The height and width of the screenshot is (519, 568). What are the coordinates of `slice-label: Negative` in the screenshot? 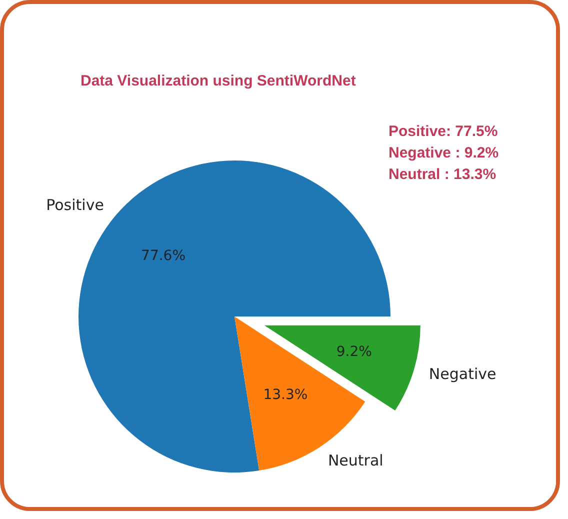 It's located at (462, 374).